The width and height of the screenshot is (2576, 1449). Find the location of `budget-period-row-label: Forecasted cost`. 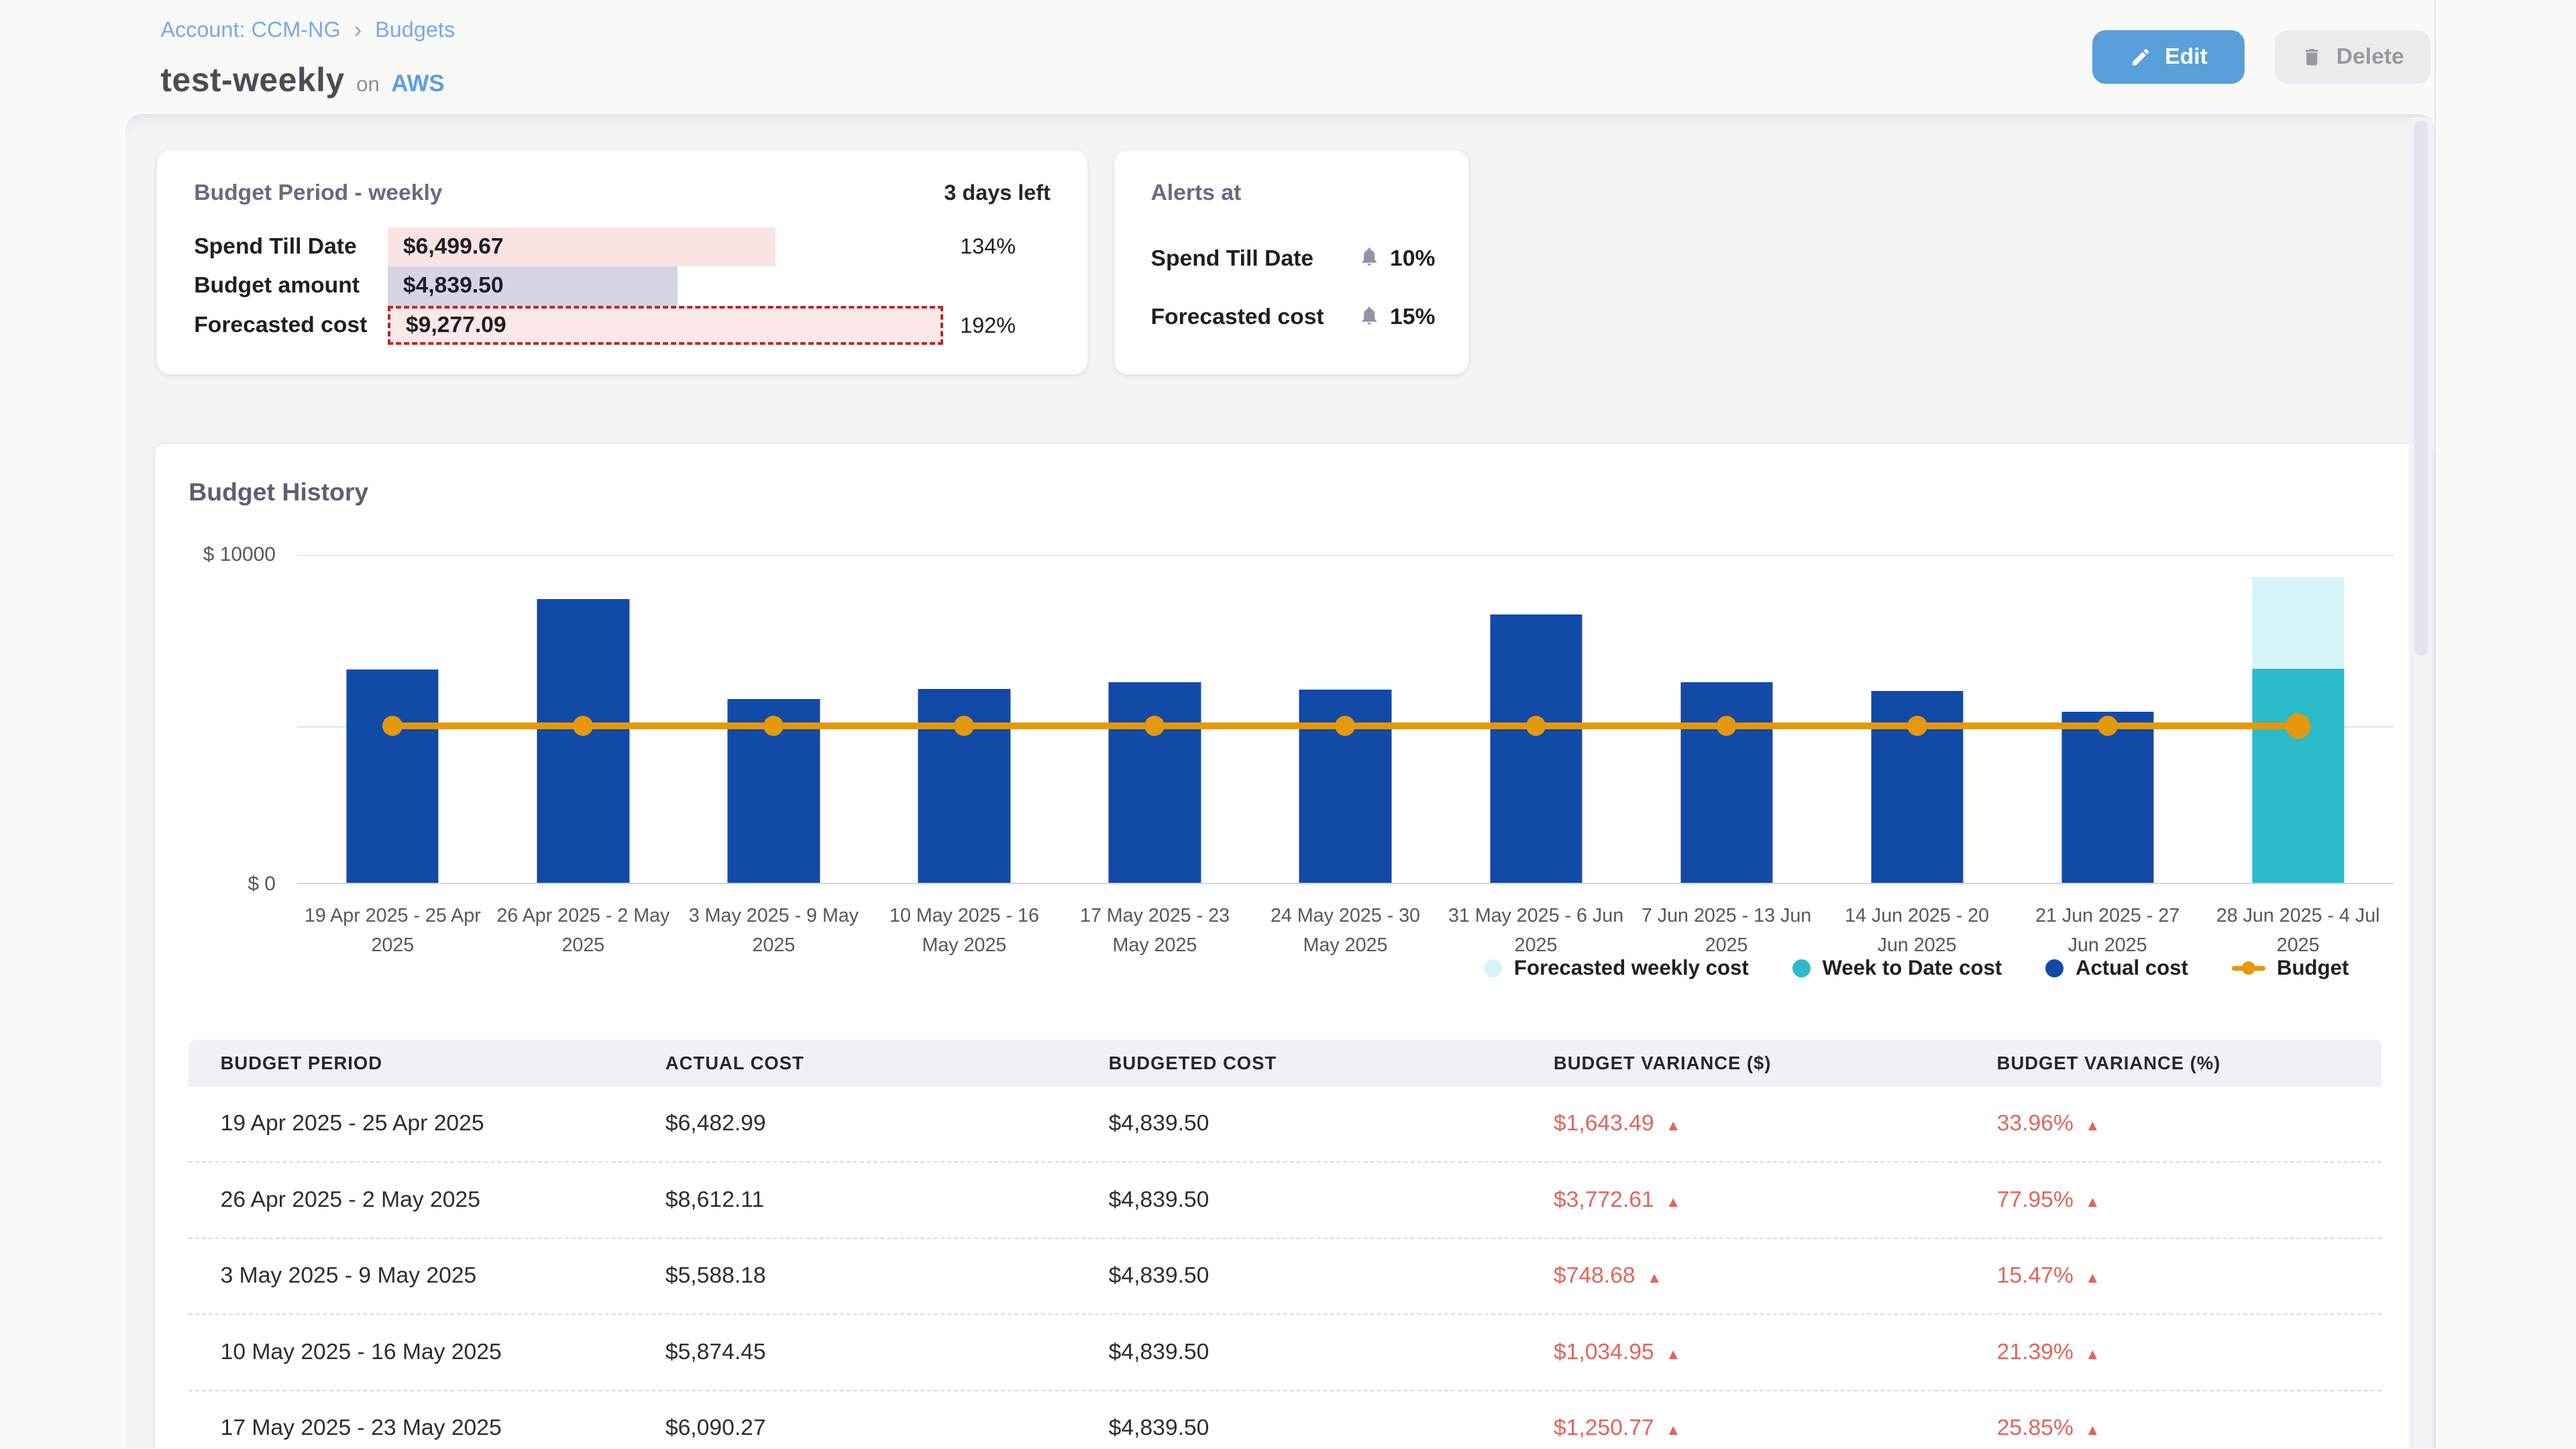

budget-period-row-label: Forecasted cost is located at coordinates (281, 325).